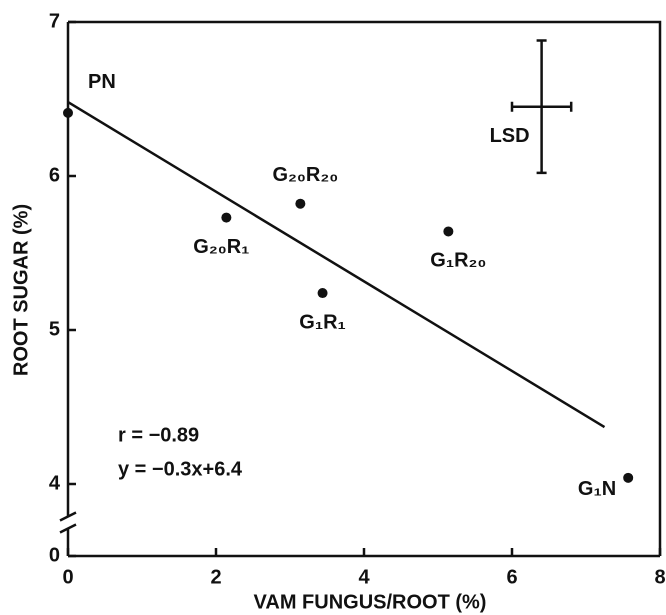 The width and height of the screenshot is (666, 615). I want to click on x-tick-label: 0, so click(67, 577).